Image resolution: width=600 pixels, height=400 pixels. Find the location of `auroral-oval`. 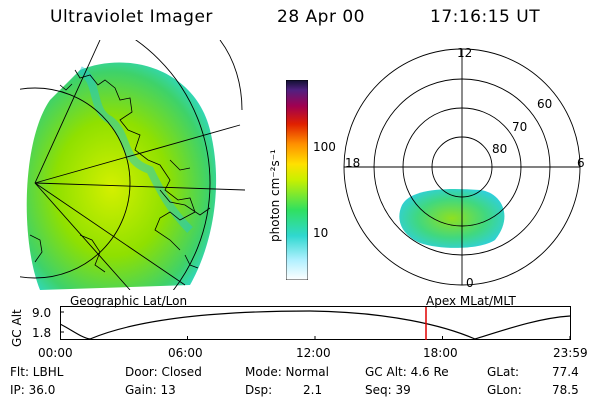

auroral-oval is located at coordinates (452, 218).